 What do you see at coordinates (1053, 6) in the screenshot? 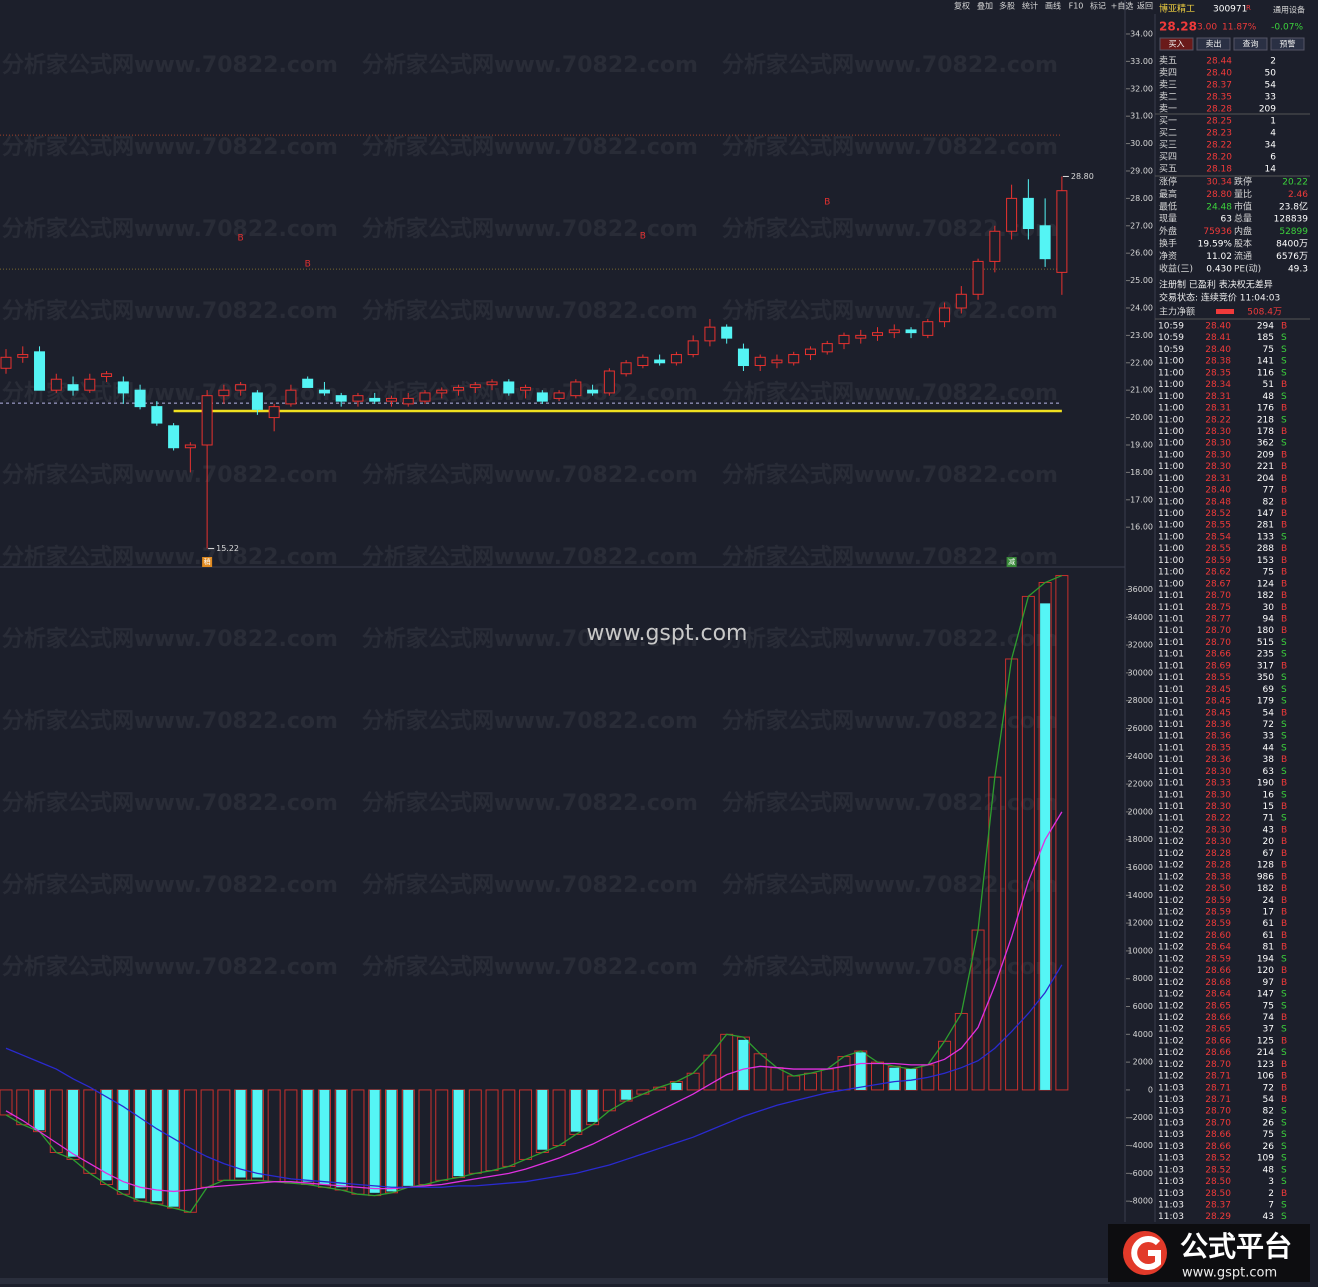
I see `toolbar-button: 画线` at bounding box center [1053, 6].